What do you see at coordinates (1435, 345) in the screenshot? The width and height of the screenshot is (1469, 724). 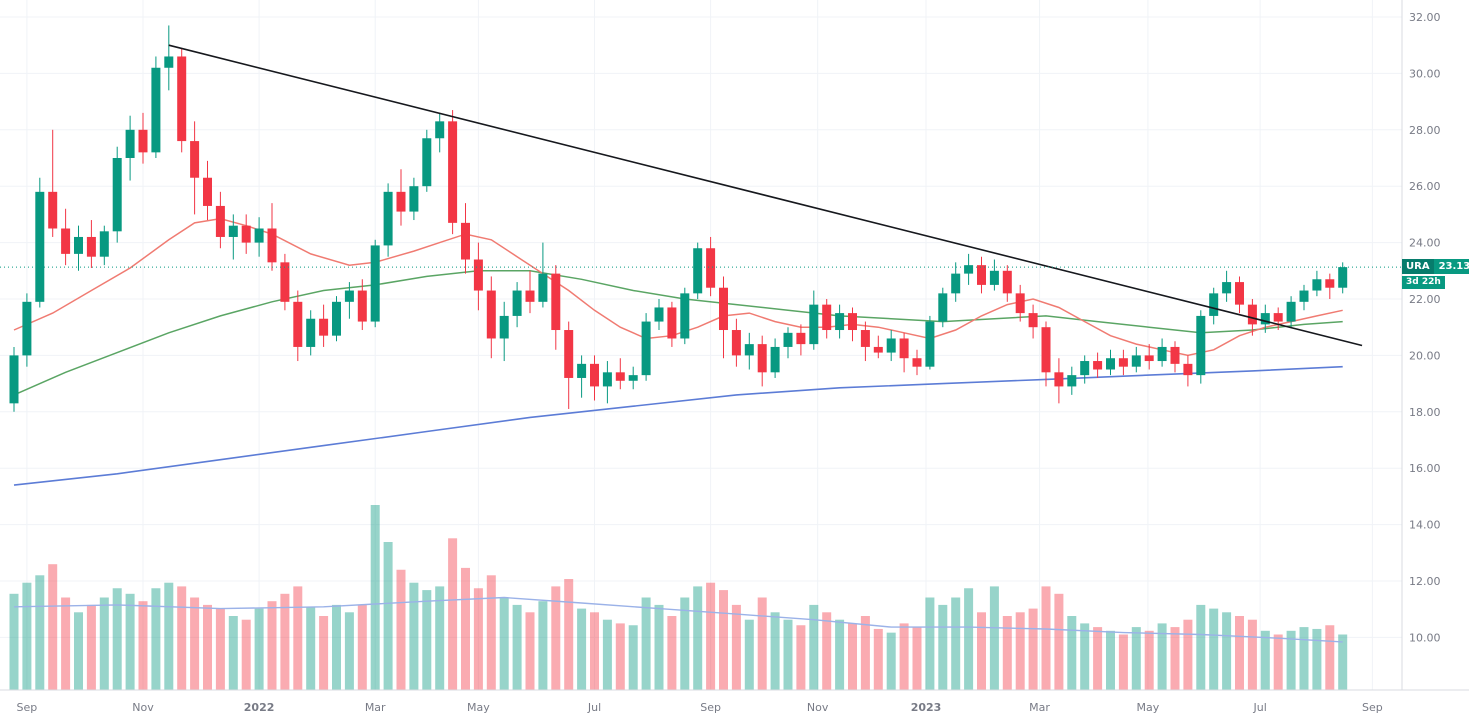 I see `price-scale` at bounding box center [1435, 345].